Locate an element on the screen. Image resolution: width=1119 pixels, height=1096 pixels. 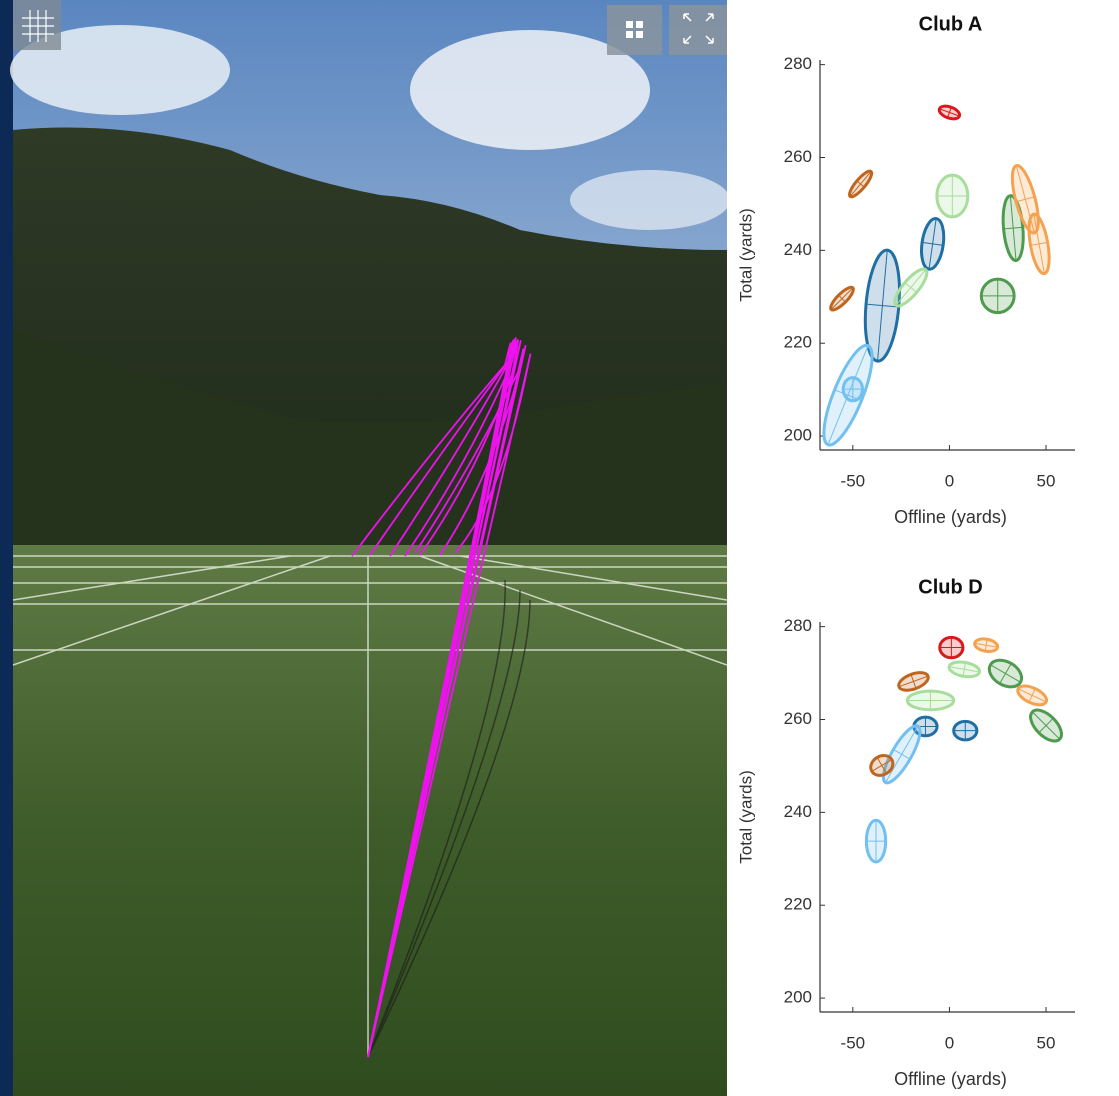
trajectories is located at coordinates (441, 697).